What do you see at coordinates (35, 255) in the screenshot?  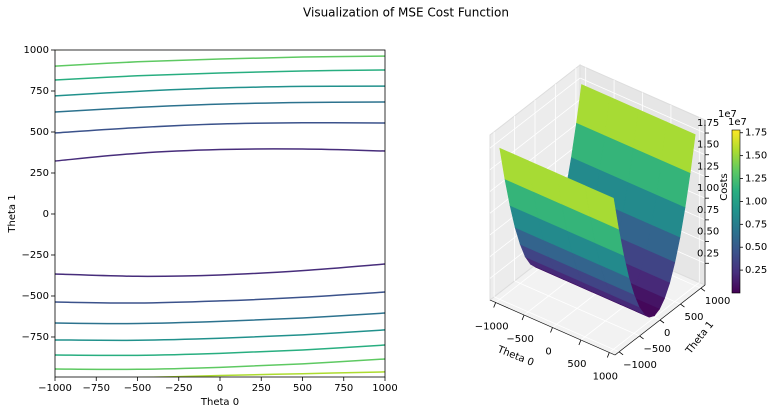 I see `y-tick-label: −250` at bounding box center [35, 255].